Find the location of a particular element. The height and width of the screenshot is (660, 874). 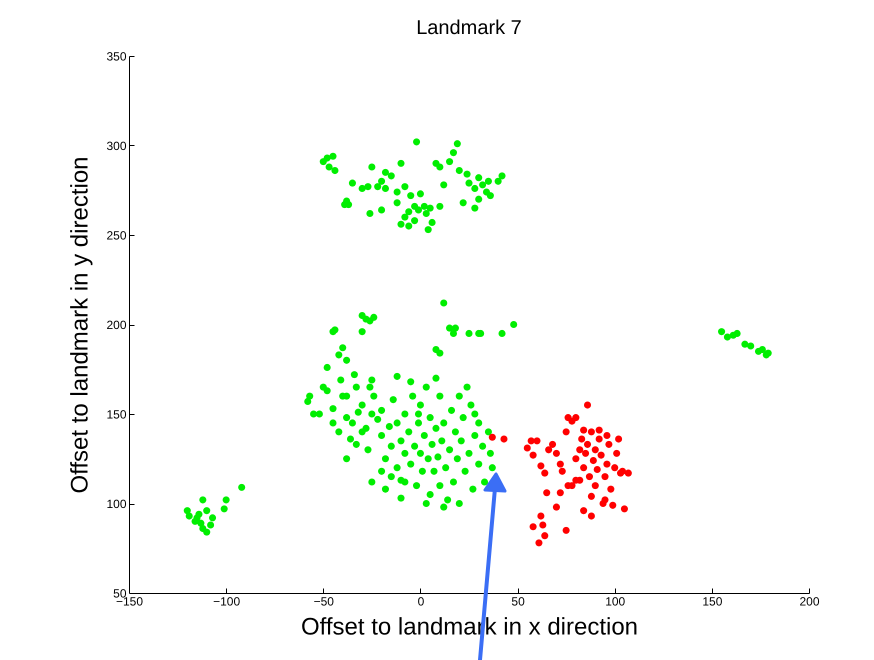

x-tick-label: −50 is located at coordinates (324, 601).